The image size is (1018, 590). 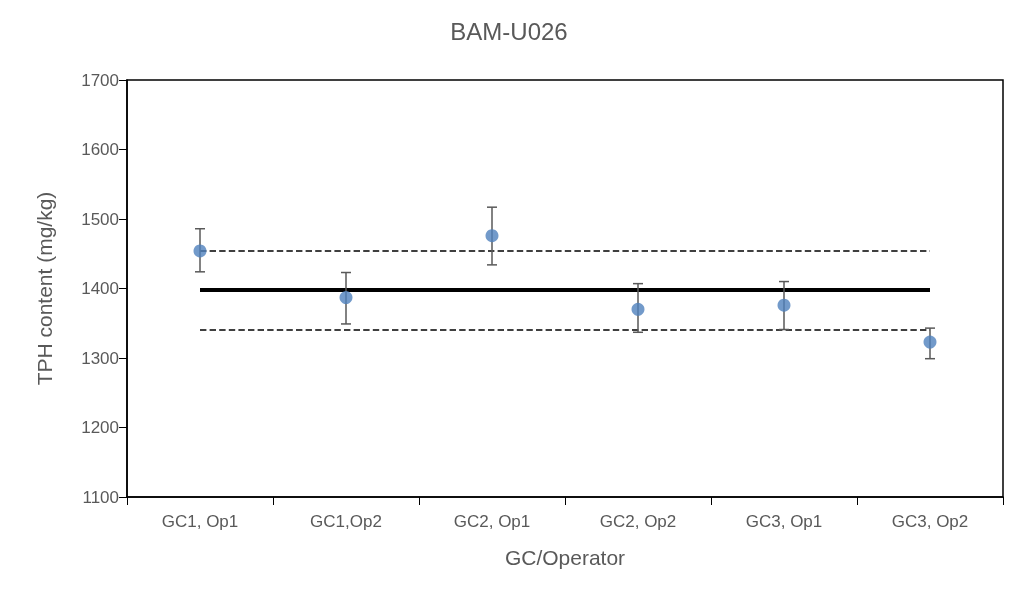 What do you see at coordinates (638, 521) in the screenshot?
I see `x-tick-label: GC2, Op2` at bounding box center [638, 521].